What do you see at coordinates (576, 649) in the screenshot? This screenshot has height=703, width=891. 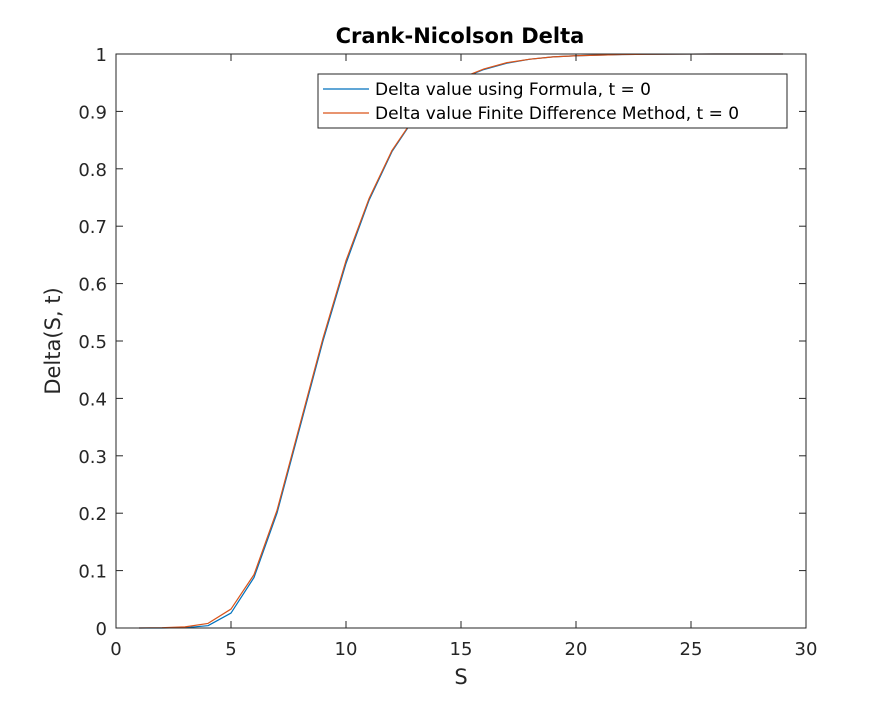 I see `x-tick-label: 20` at bounding box center [576, 649].